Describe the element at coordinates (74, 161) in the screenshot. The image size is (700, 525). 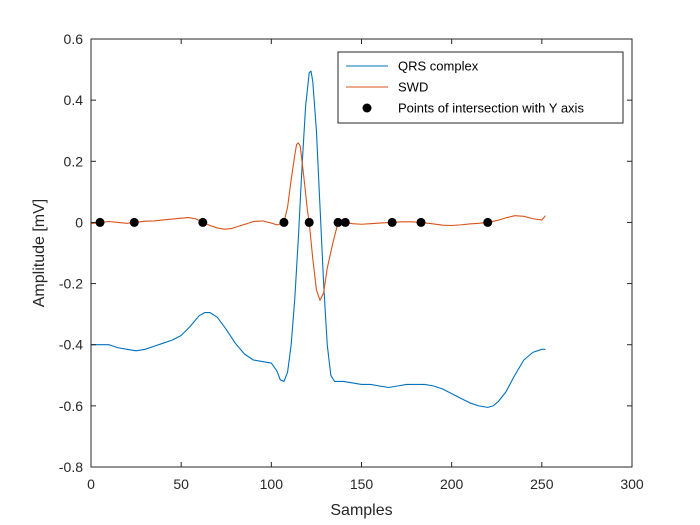
I see `y-tick-label: 0.2` at that location.